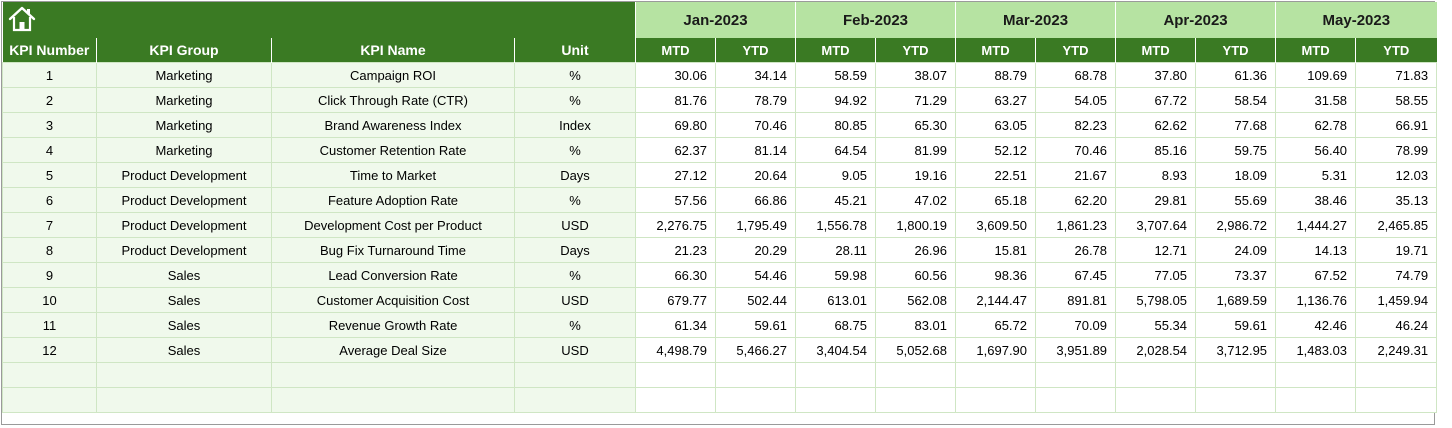 The image size is (1452, 428). What do you see at coordinates (1236, 225) in the screenshot?
I see `ytd-value-cell: 2,986.72` at bounding box center [1236, 225].